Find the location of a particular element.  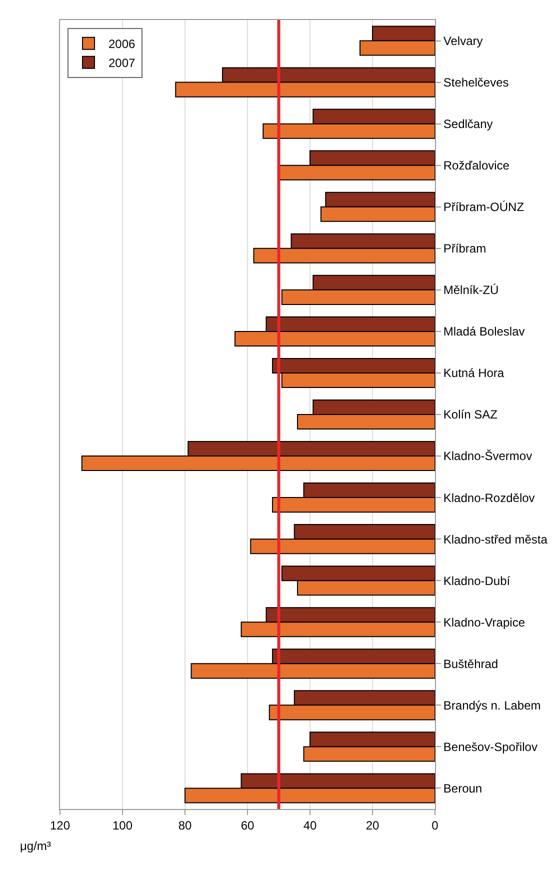

y-tick-label: Stehelčeves is located at coordinates (476, 82).